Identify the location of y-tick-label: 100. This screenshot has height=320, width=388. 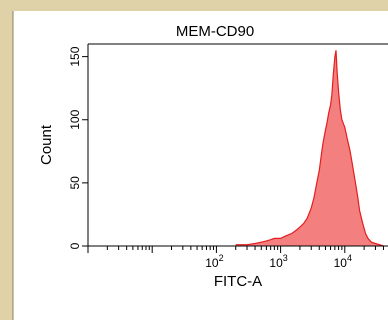
(75, 119).